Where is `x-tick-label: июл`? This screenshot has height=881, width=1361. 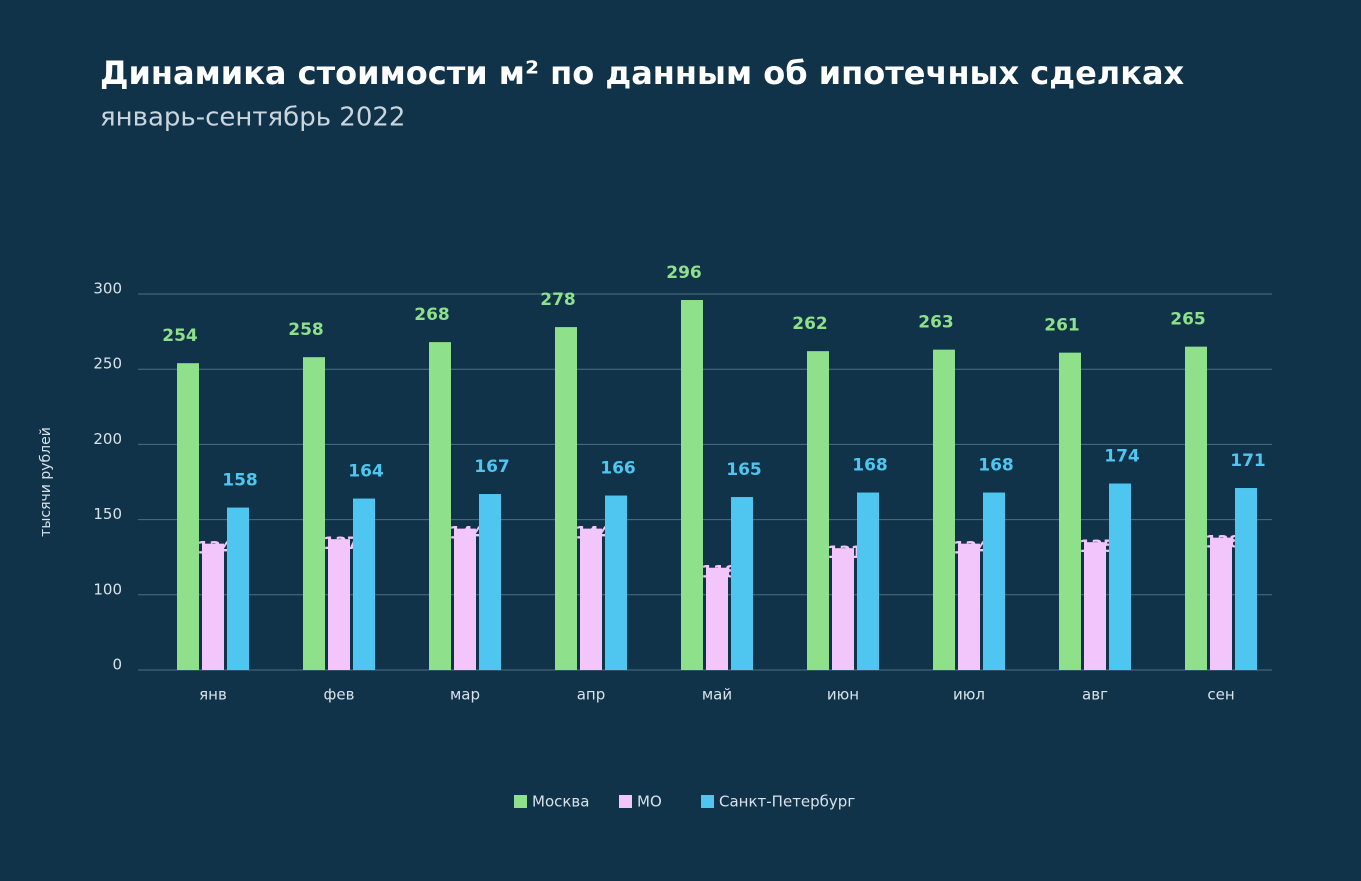
x-tick-label: июл is located at coordinates (969, 695).